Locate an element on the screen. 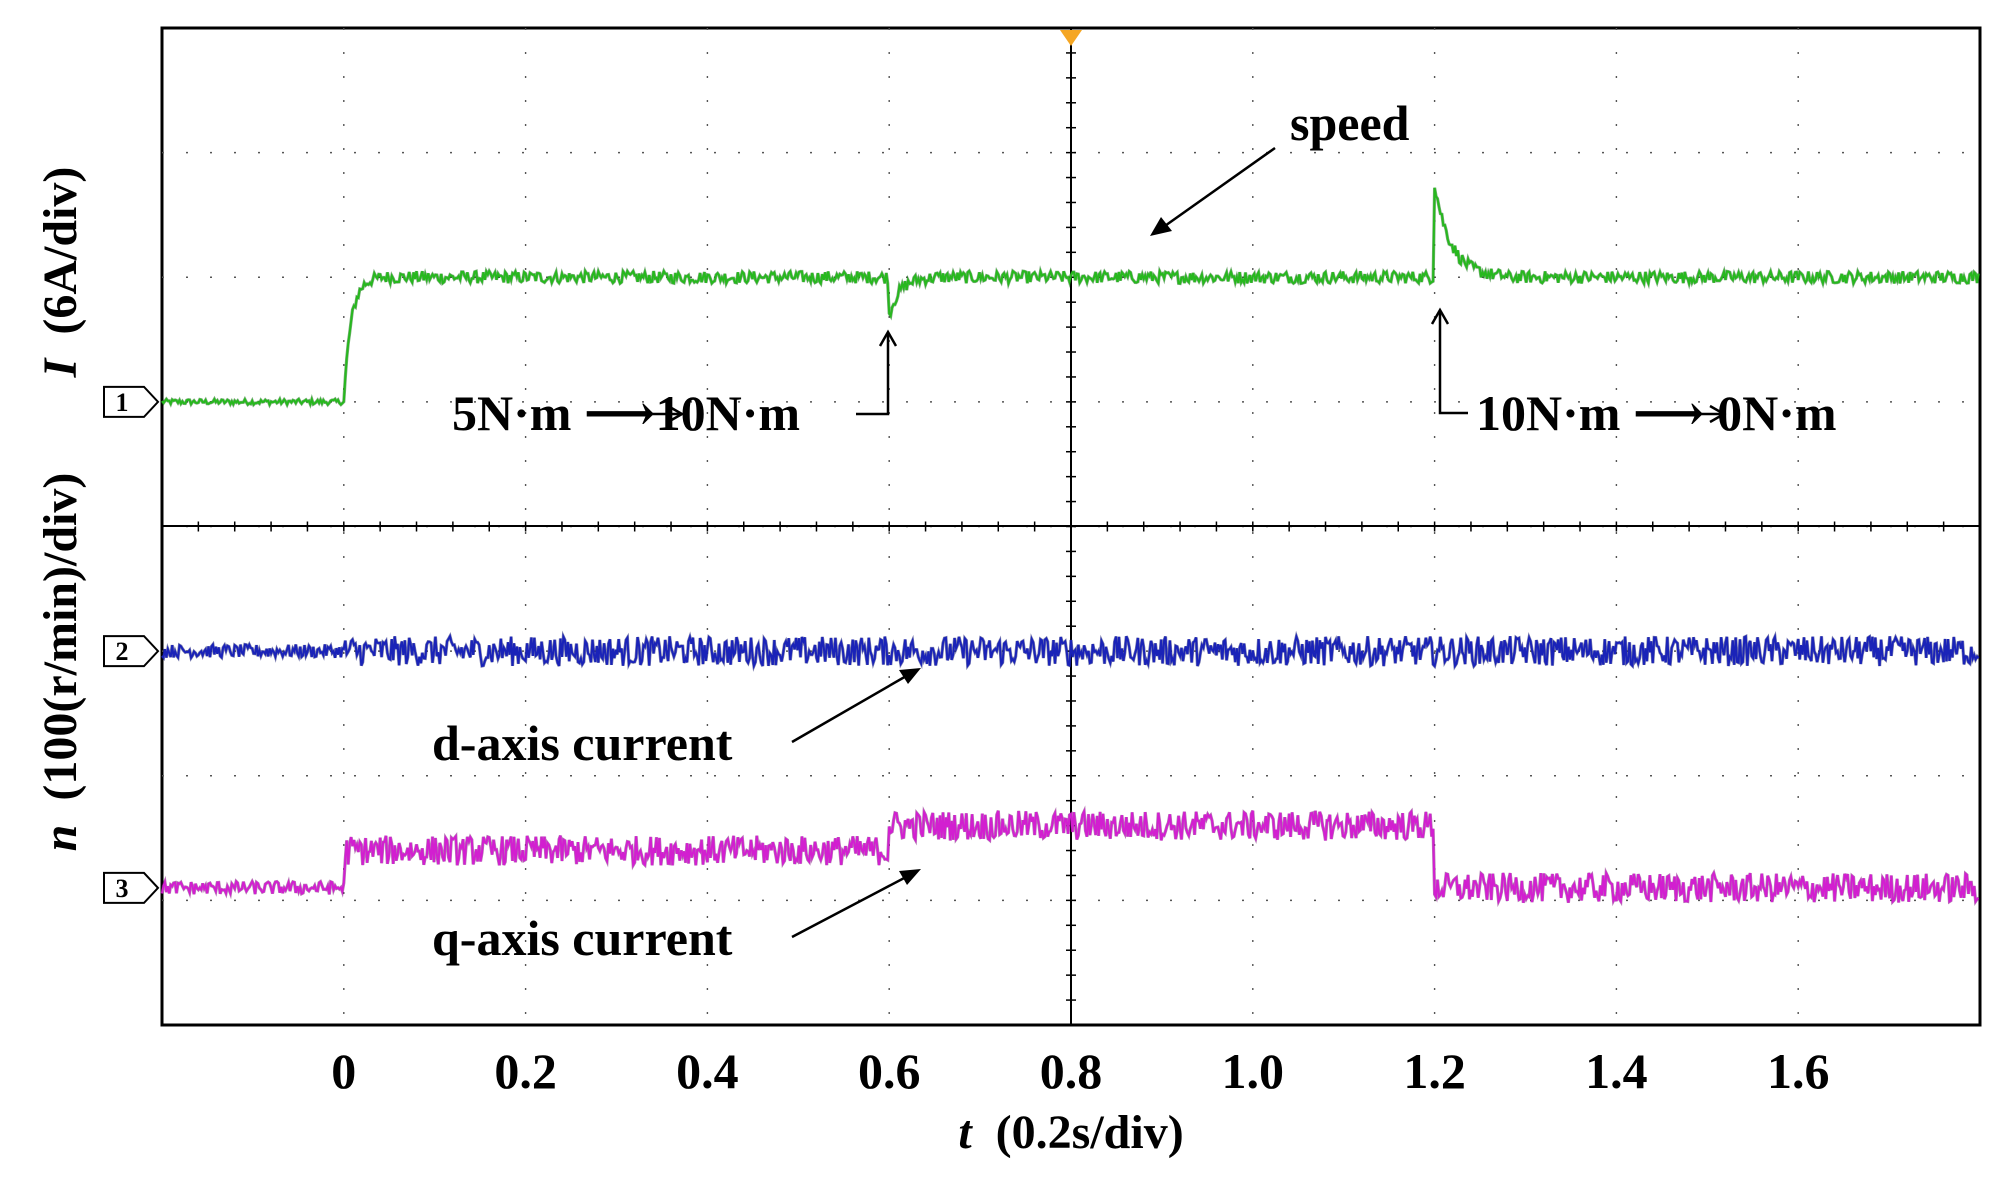 Image resolution: width=2002 pixels, height=1182 pixels. x-tick-0.4: 0.4 is located at coordinates (707, 1071).